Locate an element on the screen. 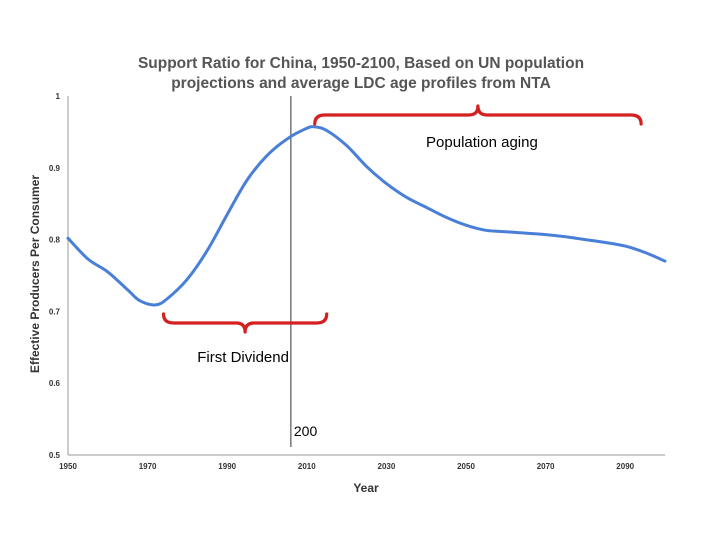  x-tick-label: 2070 is located at coordinates (546, 466).